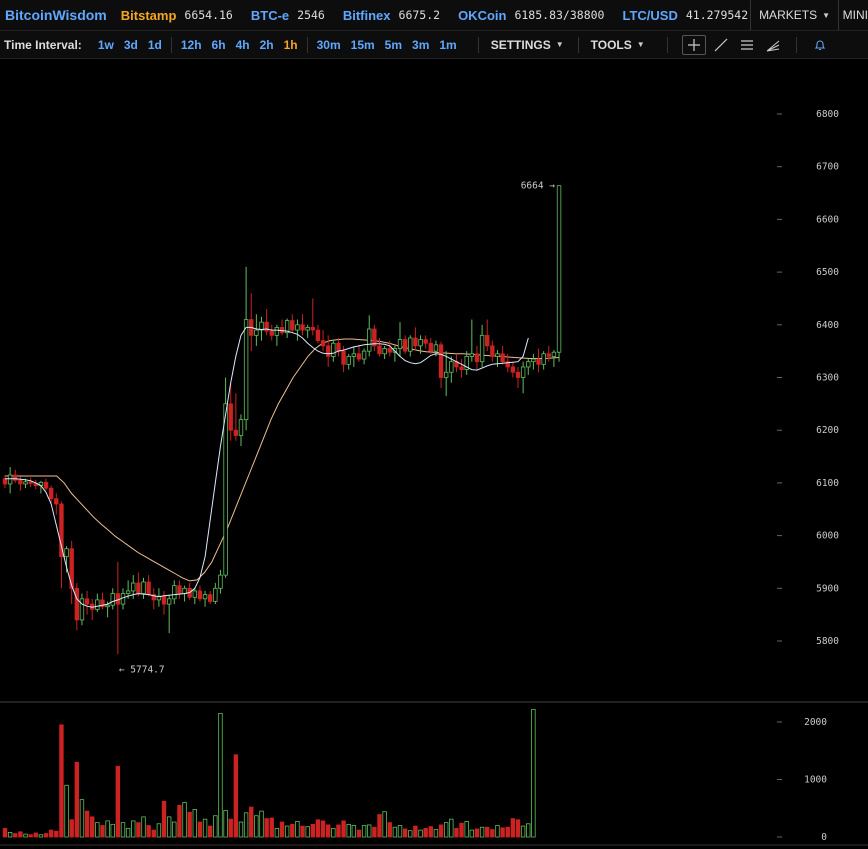 The height and width of the screenshot is (849, 868). I want to click on ticker-item: Bitfinex 6675.2, so click(391, 15).